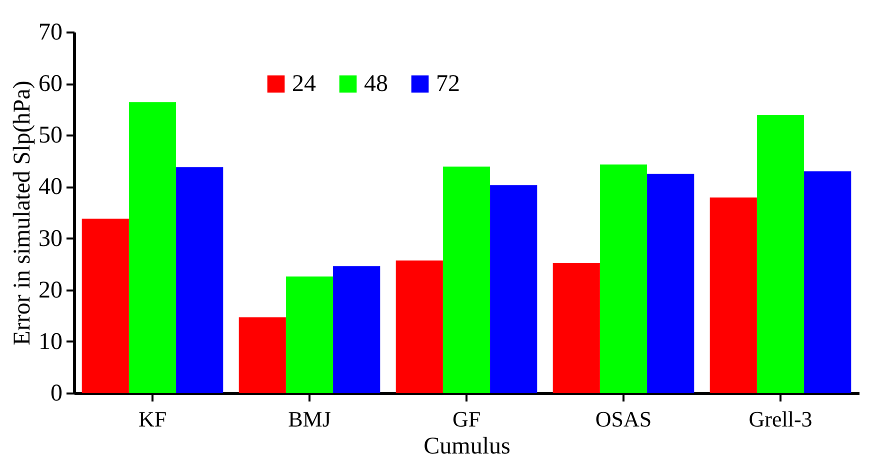 The width and height of the screenshot is (888, 475). I want to click on y-tick-label: 70, so click(50, 33).